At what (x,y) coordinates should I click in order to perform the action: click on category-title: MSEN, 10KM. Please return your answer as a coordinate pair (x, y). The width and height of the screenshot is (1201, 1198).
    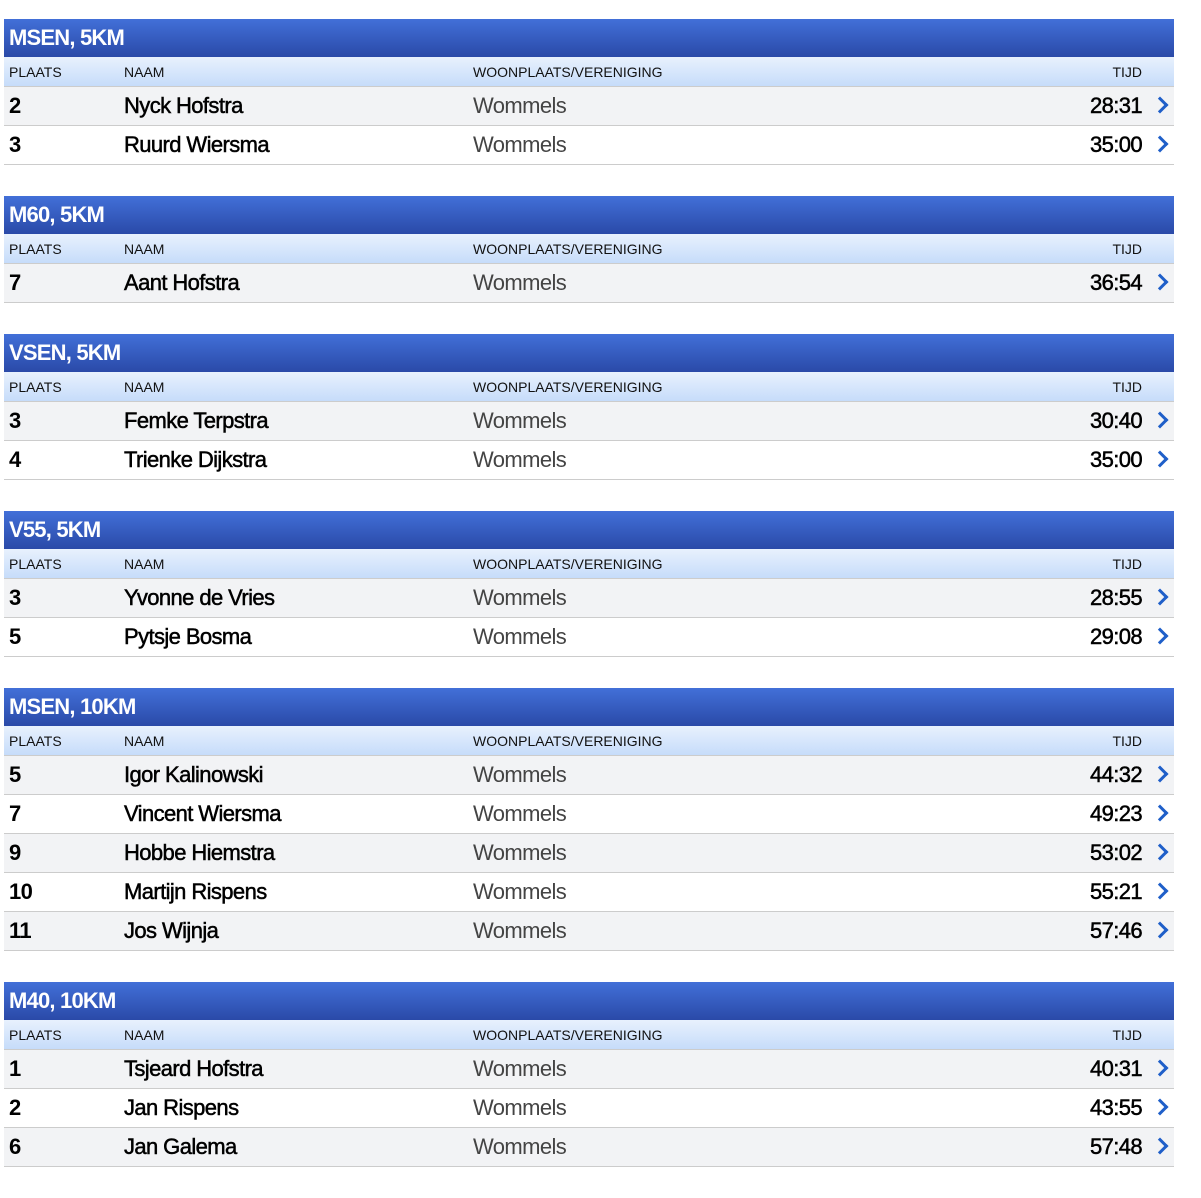
    Looking at the image, I should click on (589, 707).